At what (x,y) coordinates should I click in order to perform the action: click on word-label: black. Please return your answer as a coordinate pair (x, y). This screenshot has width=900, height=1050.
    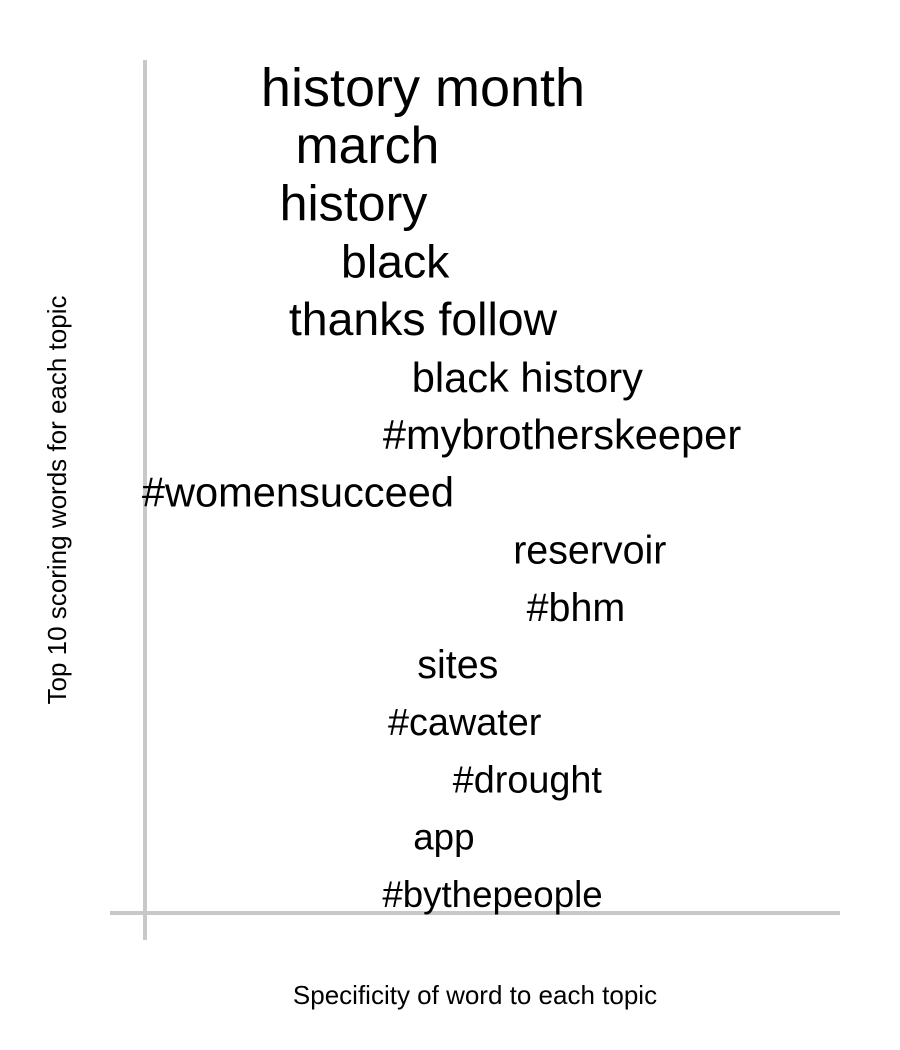
    Looking at the image, I should click on (395, 262).